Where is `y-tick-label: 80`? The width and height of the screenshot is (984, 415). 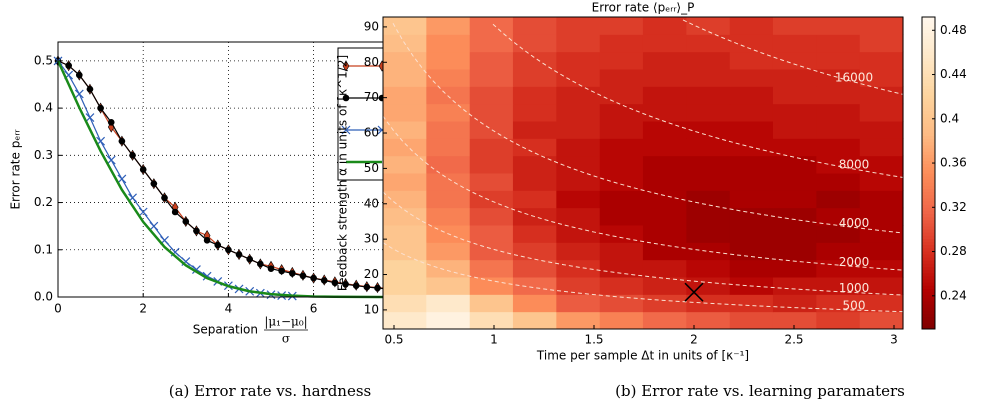 y-tick-label: 80 is located at coordinates (371, 62).